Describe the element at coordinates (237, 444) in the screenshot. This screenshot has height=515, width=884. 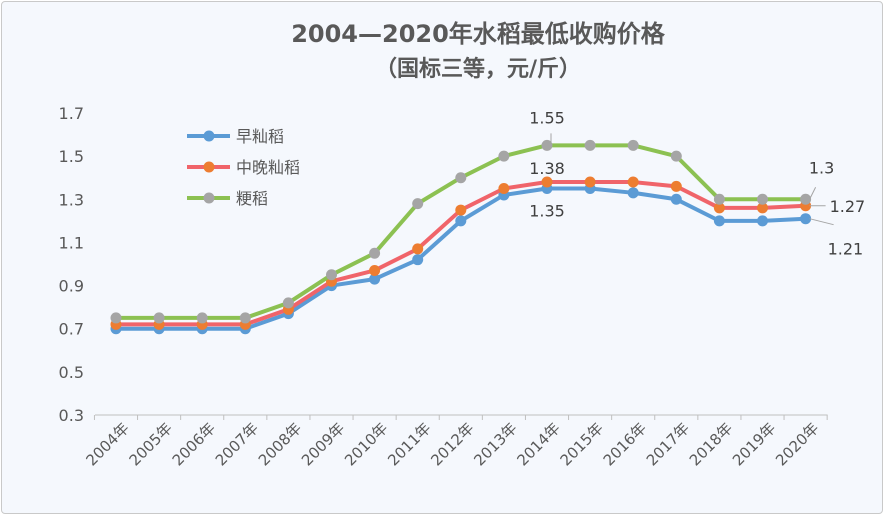
I see `x-tick-label: 2007年` at that location.